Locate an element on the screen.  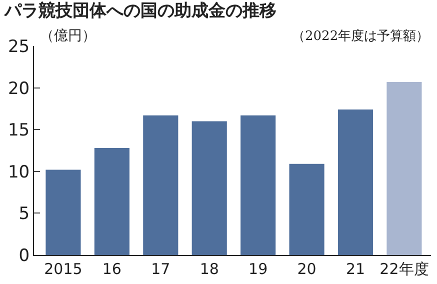
text: （2022年度は予算額） is located at coordinates (361, 36).